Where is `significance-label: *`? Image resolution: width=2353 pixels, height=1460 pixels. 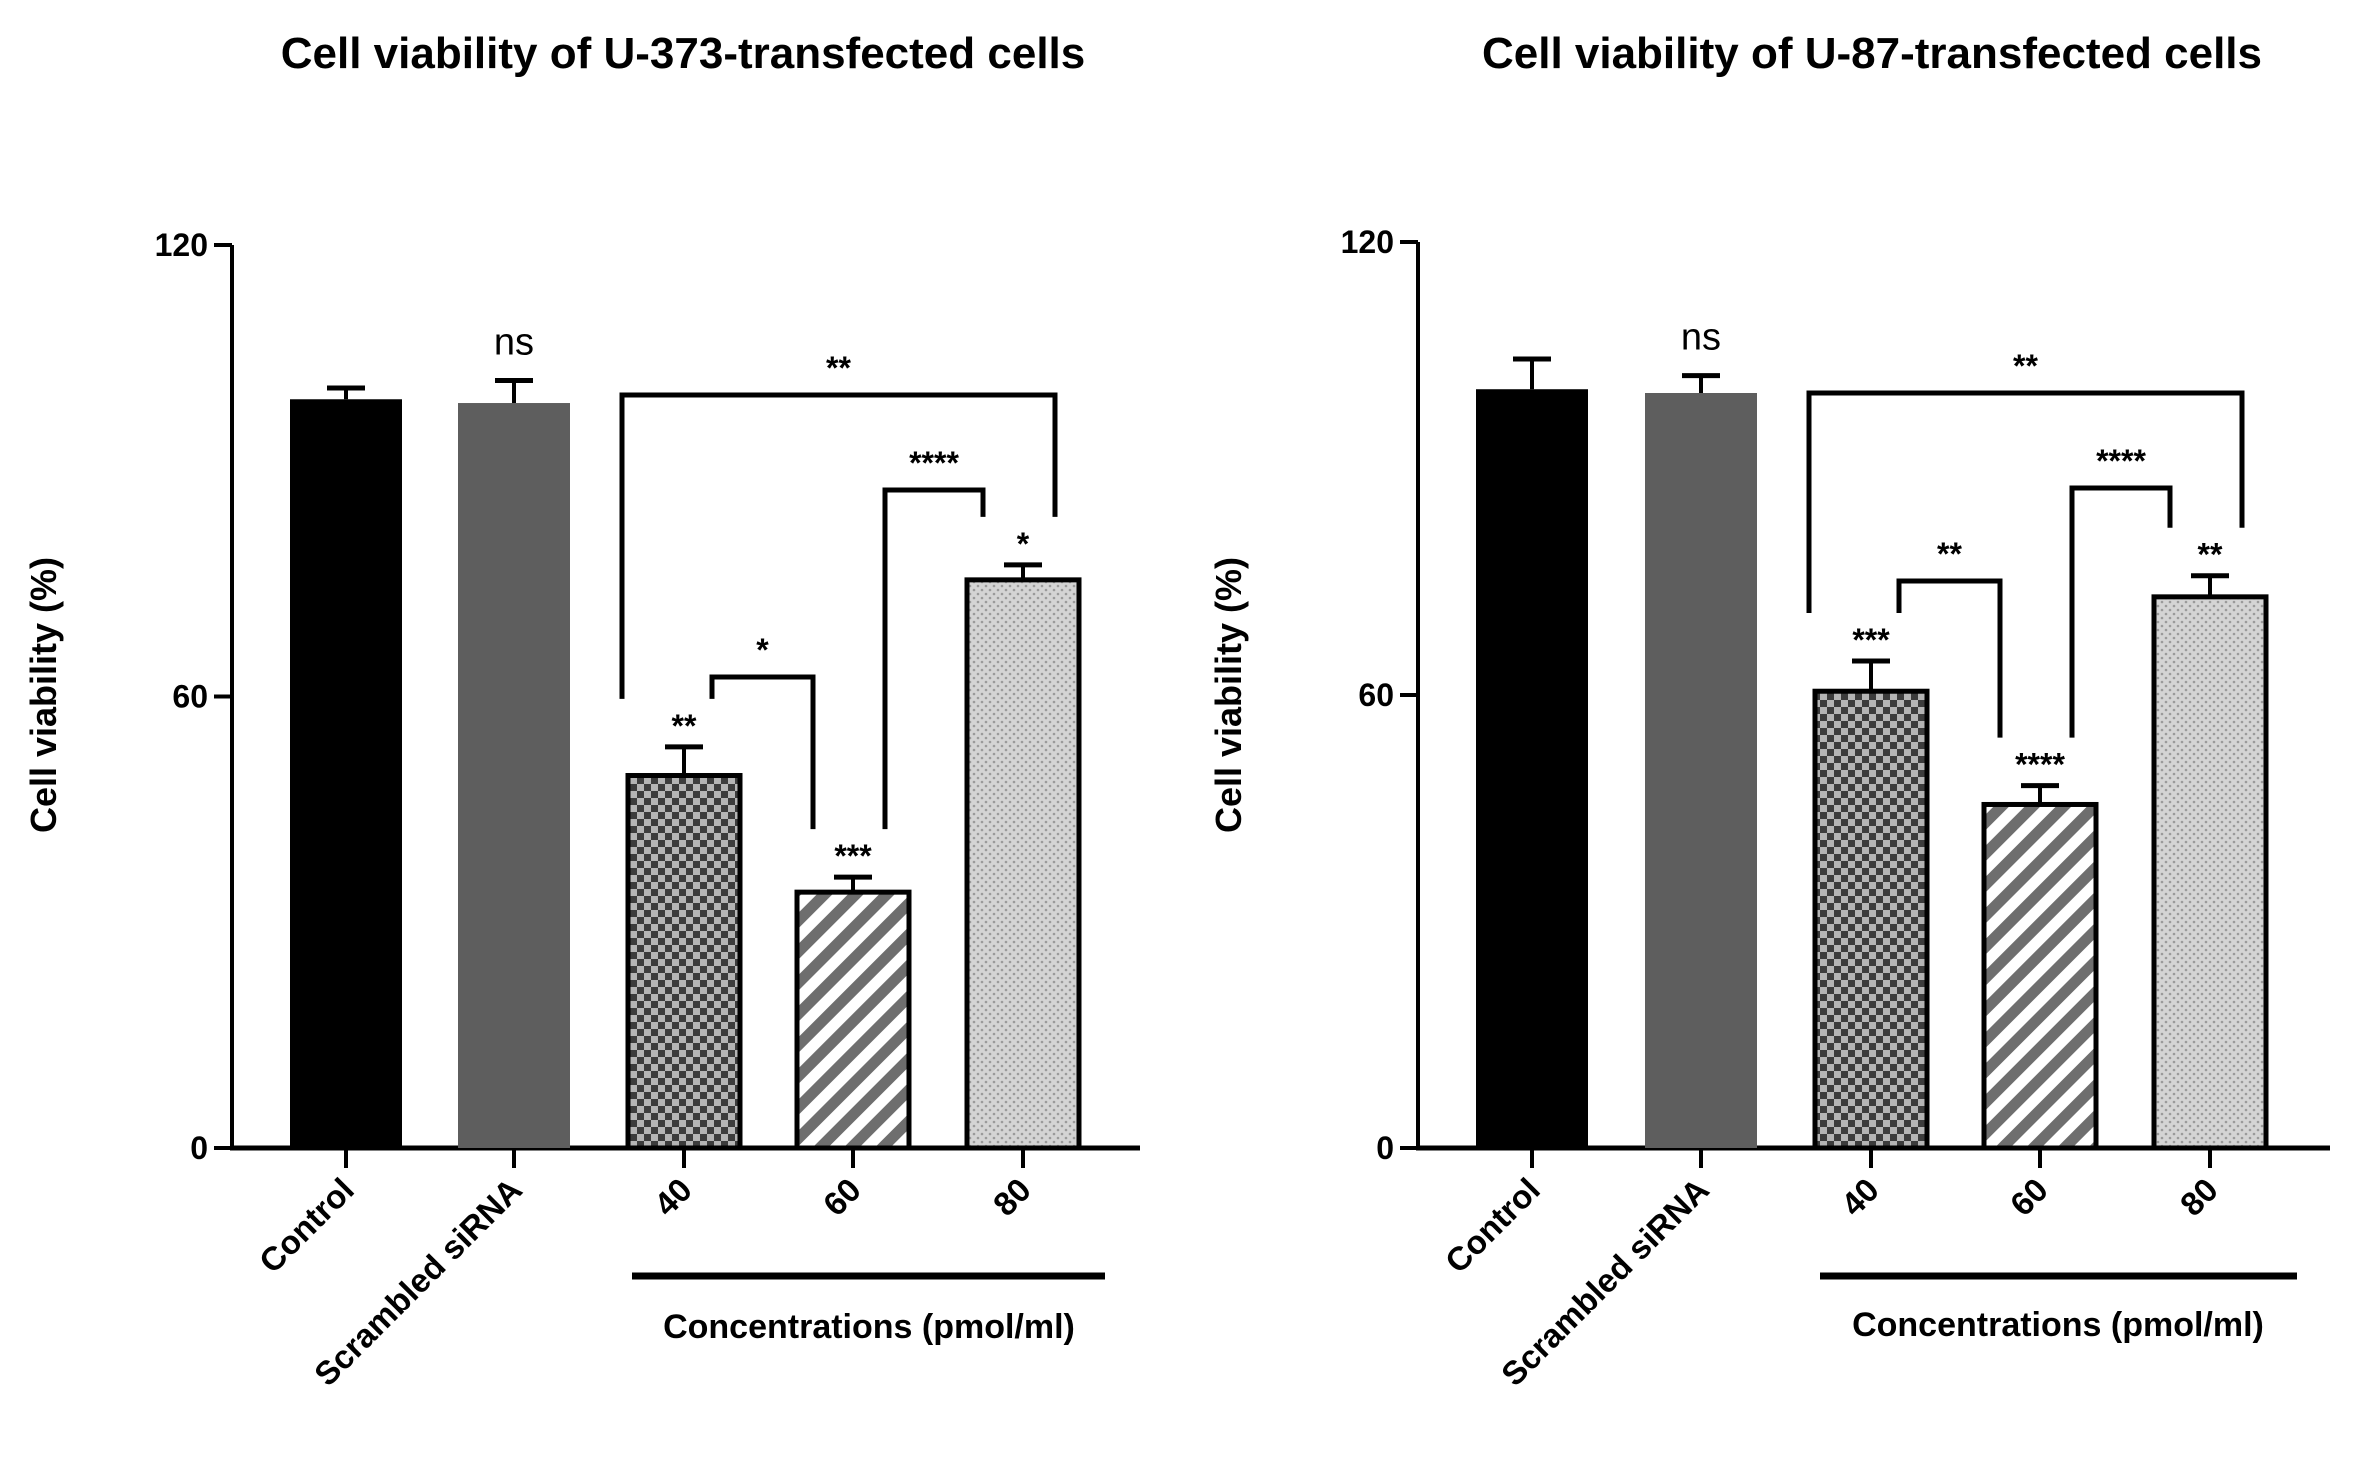
significance-label: * is located at coordinates (1023, 544).